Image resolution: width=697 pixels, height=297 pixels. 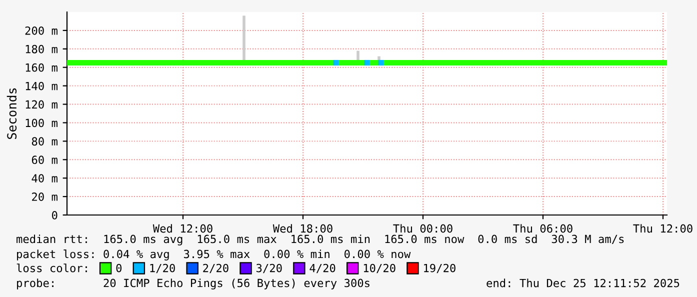 What do you see at coordinates (182, 228) in the screenshot?
I see `x-tick-label: Wed 12:00` at bounding box center [182, 228].